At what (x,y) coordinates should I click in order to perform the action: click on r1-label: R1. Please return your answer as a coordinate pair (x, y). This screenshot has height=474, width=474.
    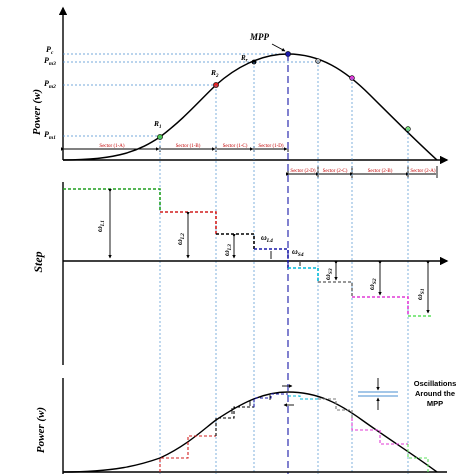
    Looking at the image, I should click on (157, 124).